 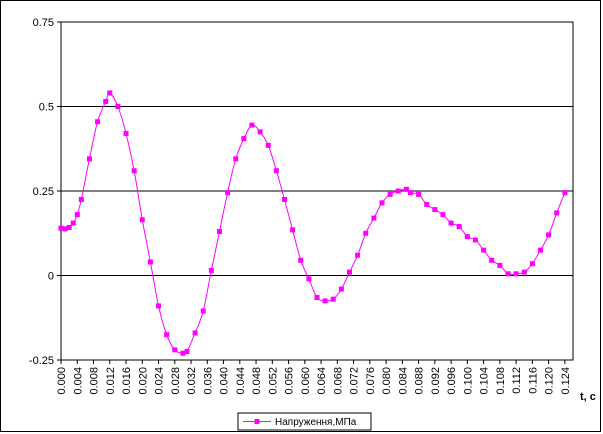 What do you see at coordinates (533, 380) in the screenshot?
I see `x-tick-label: 0.116` at bounding box center [533, 380].